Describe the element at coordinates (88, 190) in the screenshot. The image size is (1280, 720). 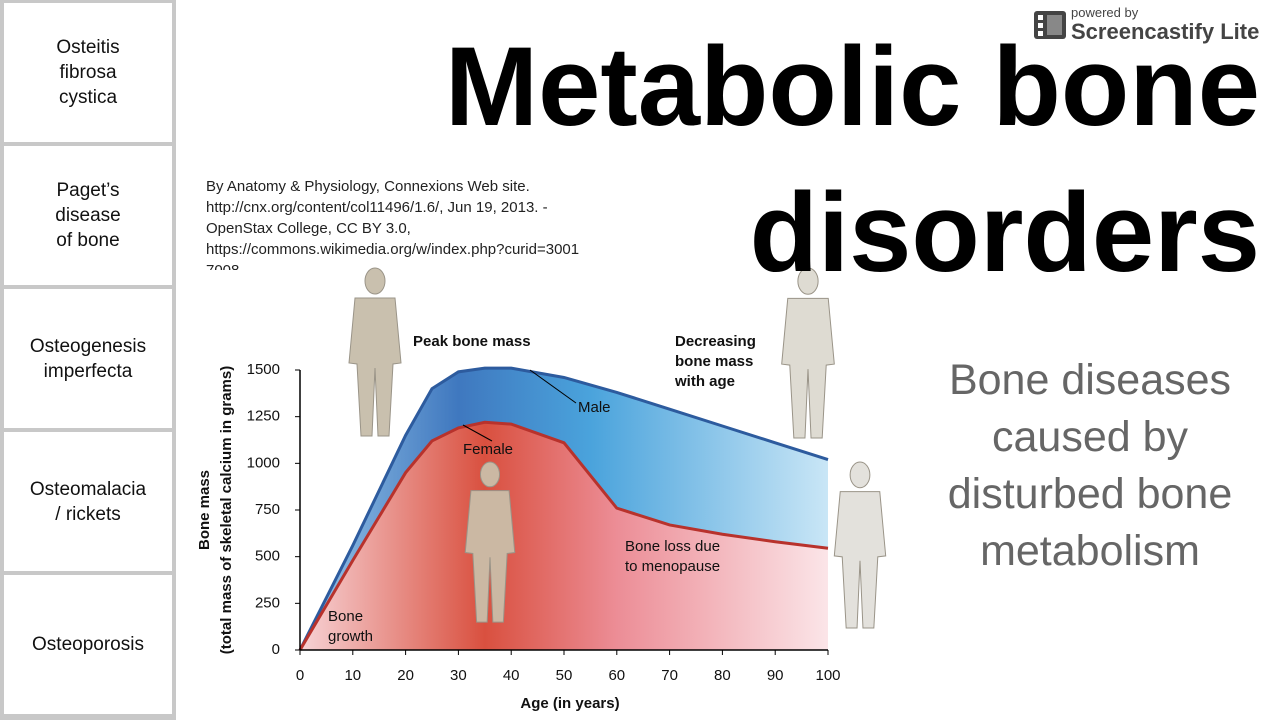
I see `sidebar-item-line: Paget’s` at that location.